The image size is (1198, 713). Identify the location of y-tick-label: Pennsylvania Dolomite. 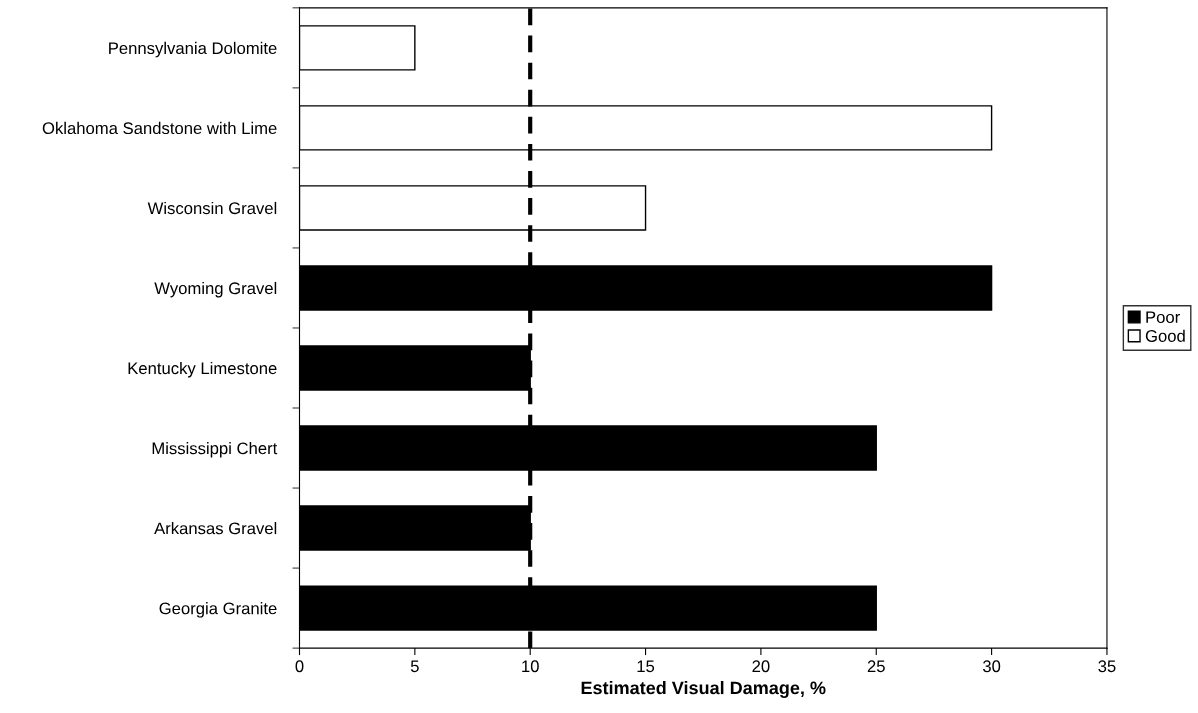
(193, 49).